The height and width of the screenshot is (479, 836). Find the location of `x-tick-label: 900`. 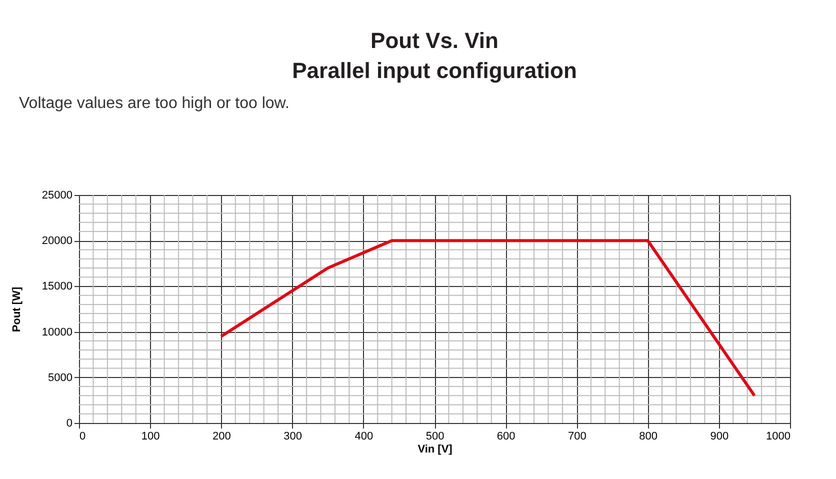

x-tick-label: 900 is located at coordinates (719, 436).